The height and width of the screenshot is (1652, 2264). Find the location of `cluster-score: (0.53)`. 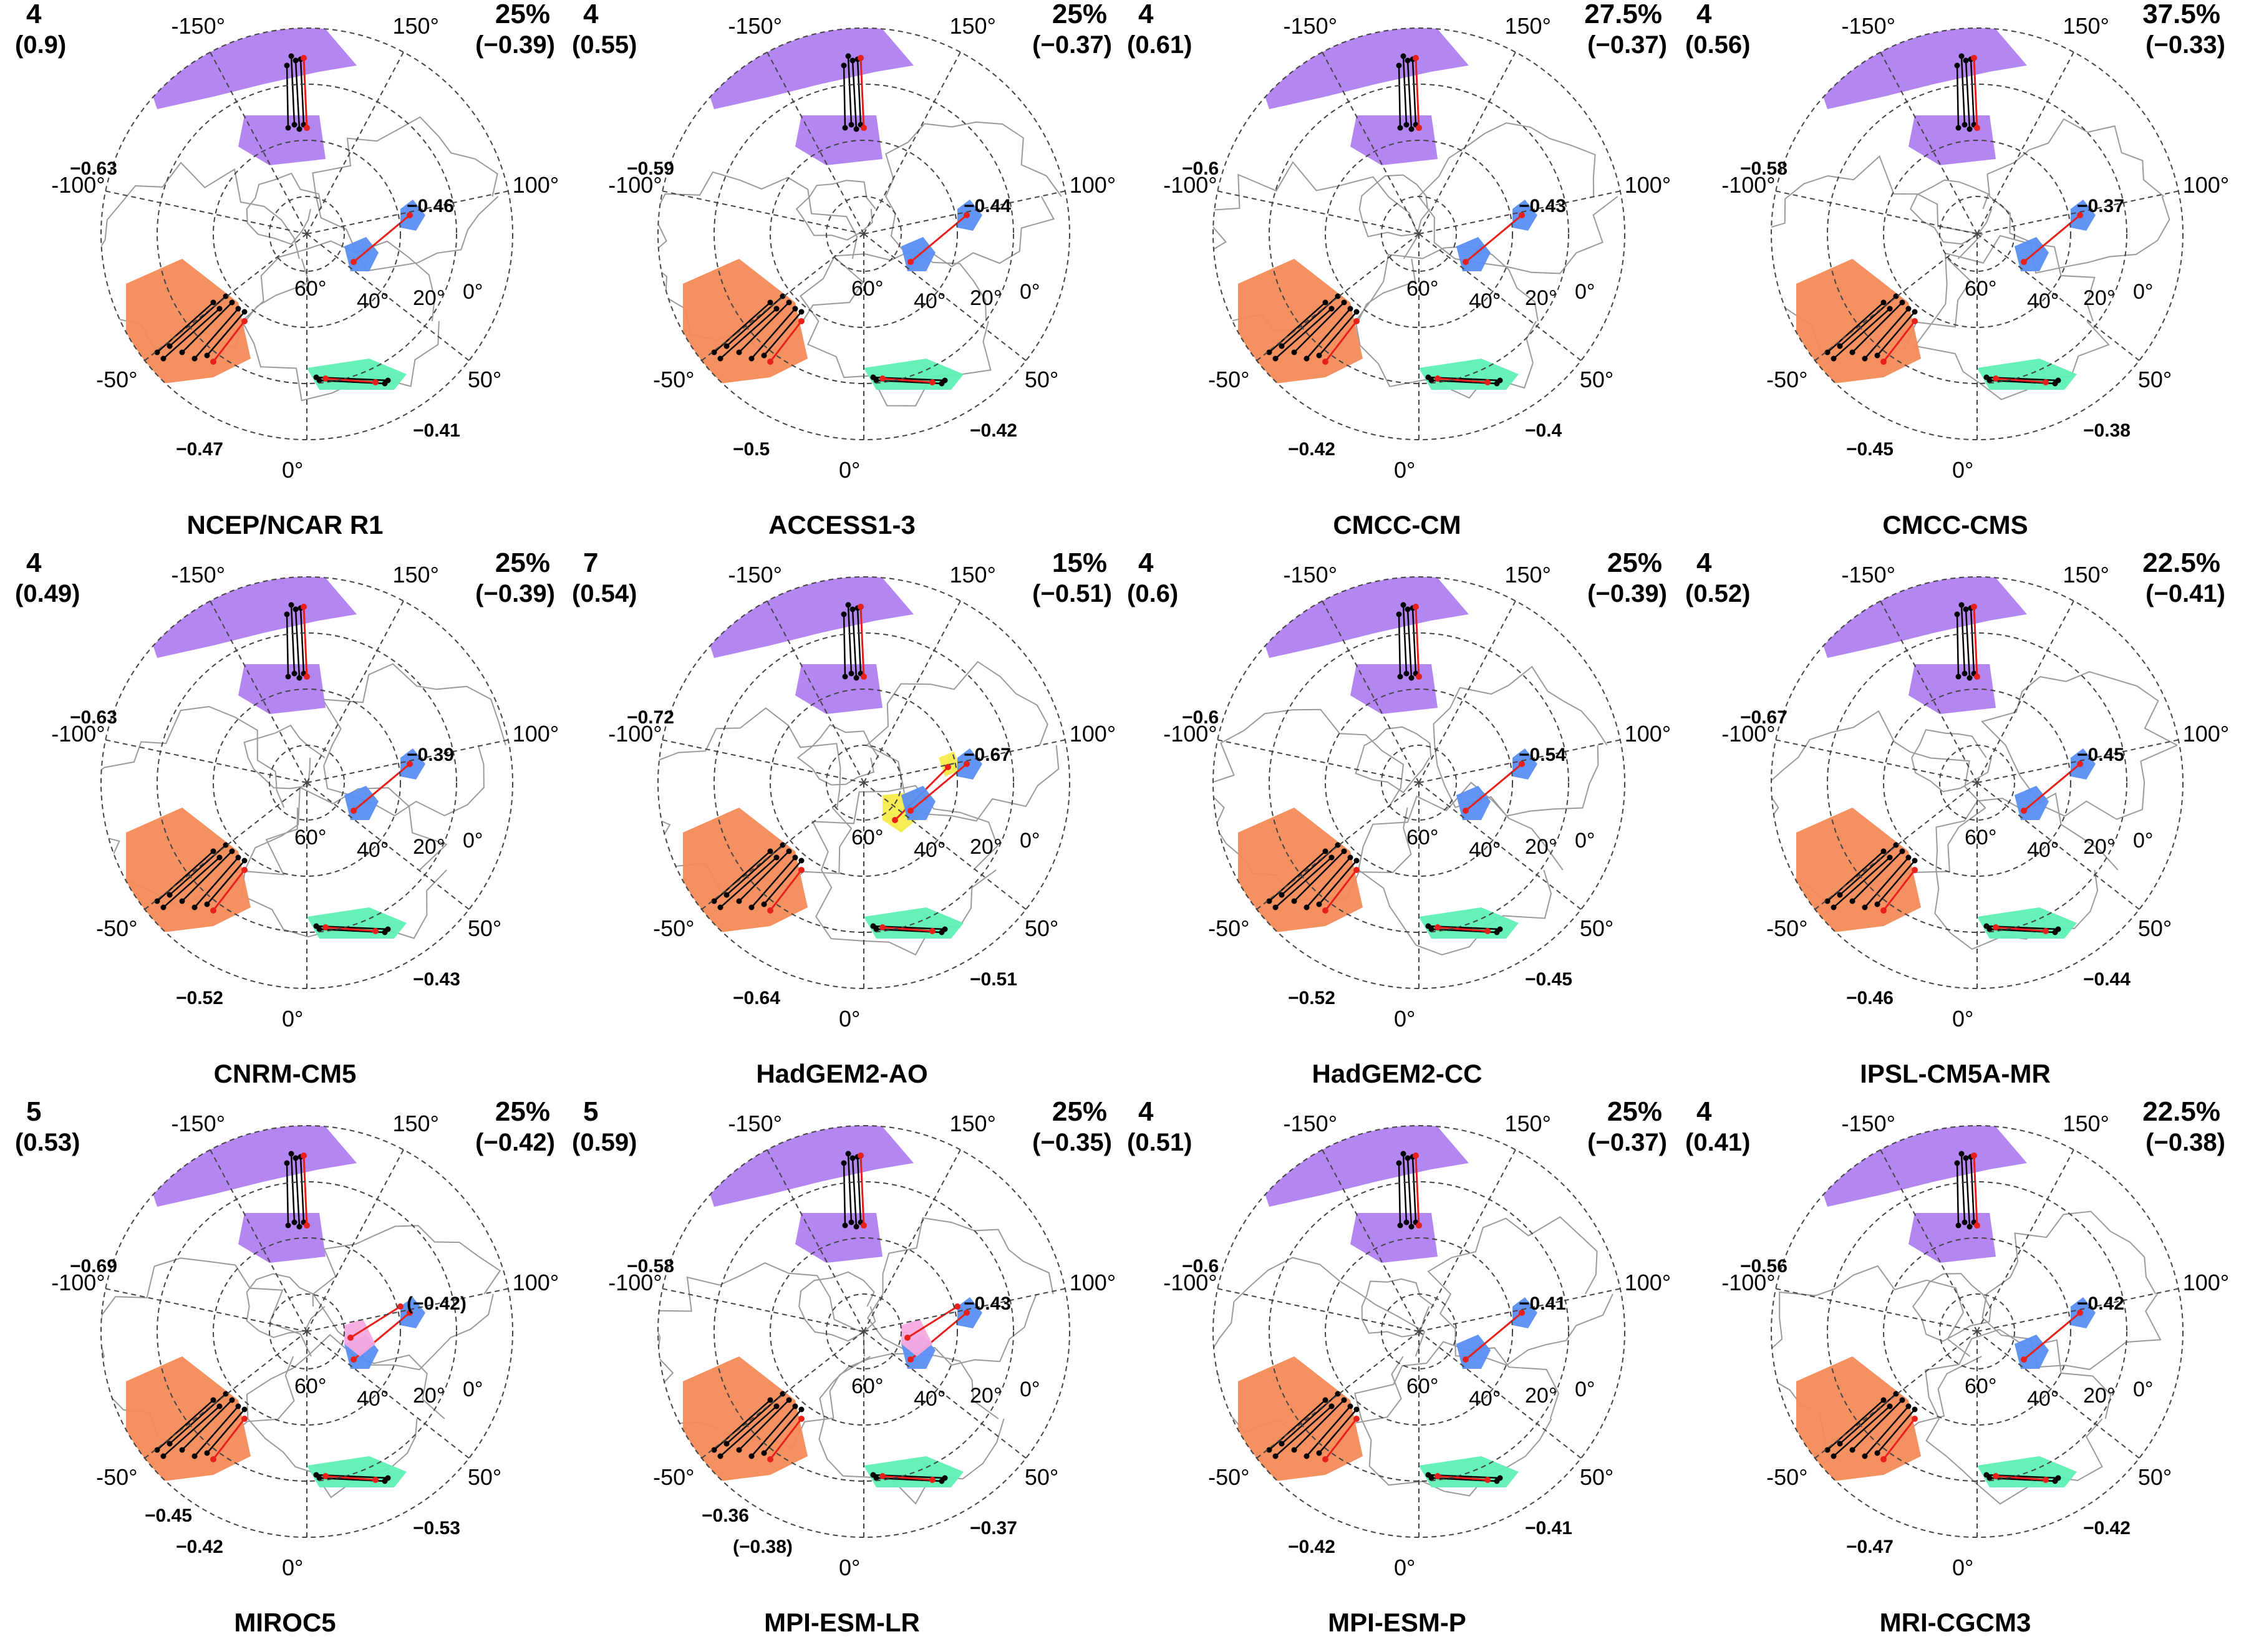

cluster-score: (0.53) is located at coordinates (48, 1142).